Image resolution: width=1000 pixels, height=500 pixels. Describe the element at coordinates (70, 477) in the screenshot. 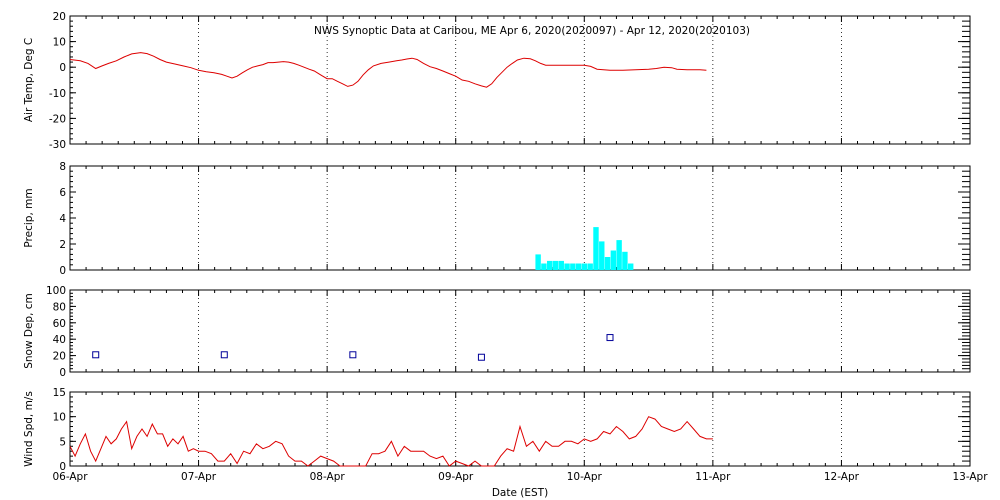

I see `x-tick-label: 06-Apr` at that location.